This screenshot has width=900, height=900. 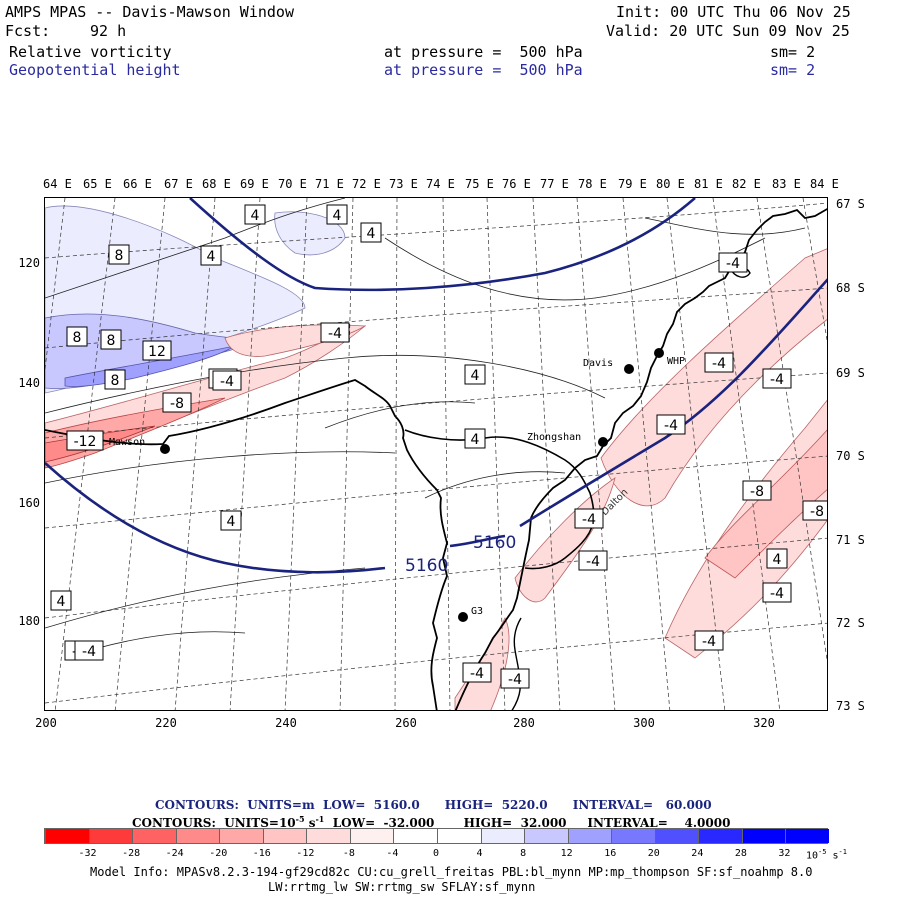 What do you see at coordinates (29, 263) in the screenshot?
I see `y-axis-label: 120` at bounding box center [29, 263].